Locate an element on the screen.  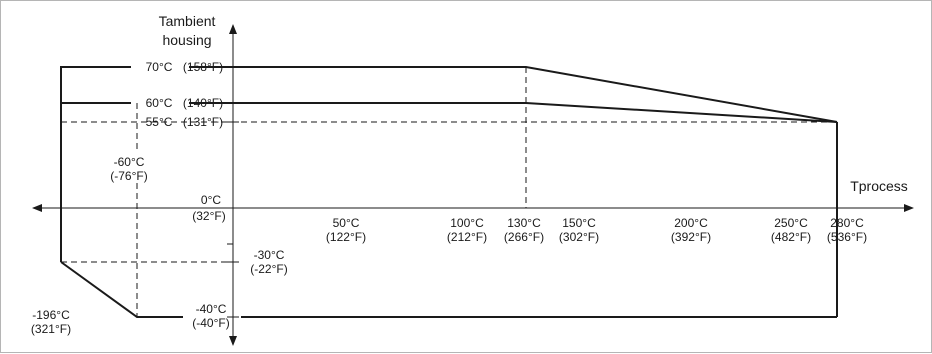
label-200c-f: (392°F) is located at coordinates (691, 237).